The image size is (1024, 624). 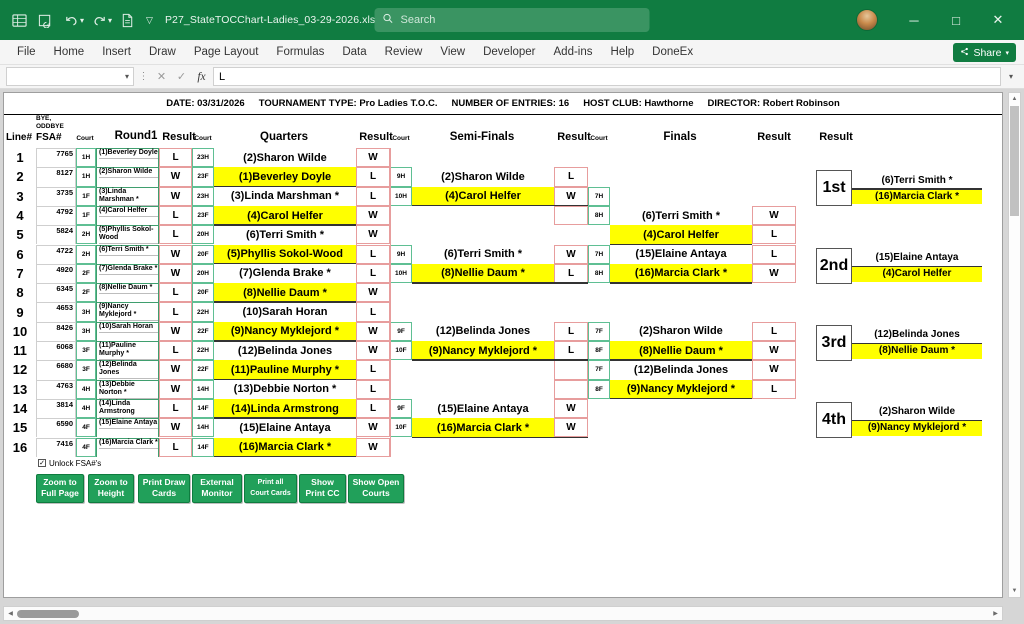 What do you see at coordinates (867, 20) in the screenshot?
I see `avatar` at bounding box center [867, 20].